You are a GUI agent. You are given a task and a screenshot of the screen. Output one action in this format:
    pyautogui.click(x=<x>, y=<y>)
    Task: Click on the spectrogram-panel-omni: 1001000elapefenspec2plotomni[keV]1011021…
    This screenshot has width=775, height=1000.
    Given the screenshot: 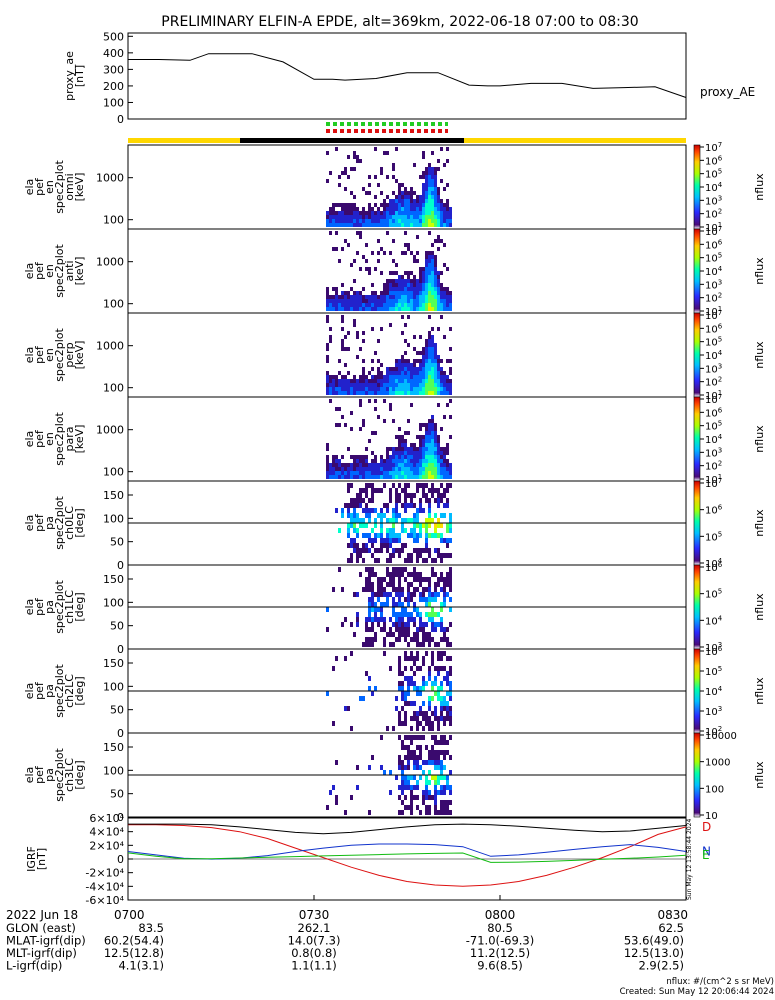 What is the action you would take?
    pyautogui.click(x=394, y=187)
    